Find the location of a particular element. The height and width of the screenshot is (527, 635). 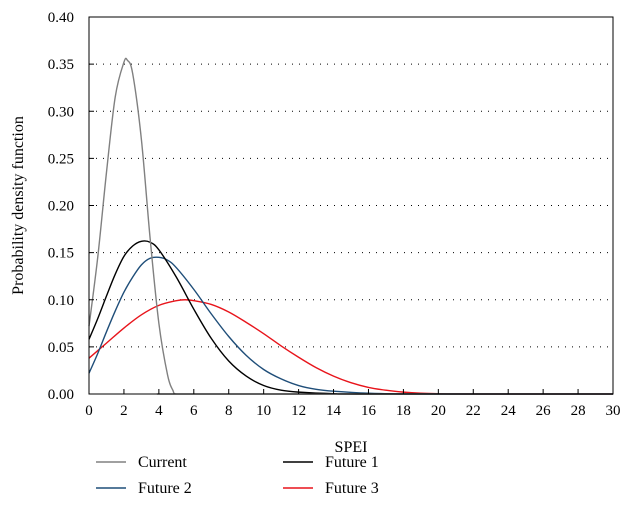

x-tick-label: 24 is located at coordinates (509, 411).